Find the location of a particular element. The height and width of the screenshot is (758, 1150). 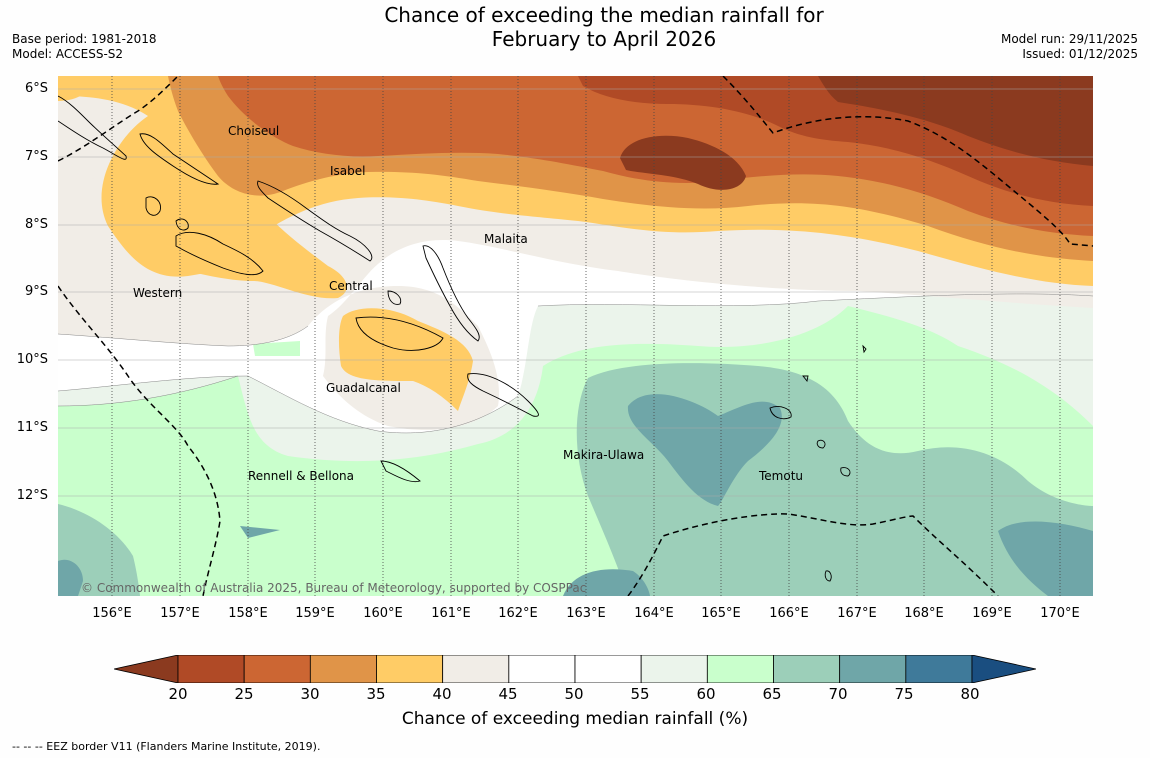

colorbar-extend-low is located at coordinates (146, 669).